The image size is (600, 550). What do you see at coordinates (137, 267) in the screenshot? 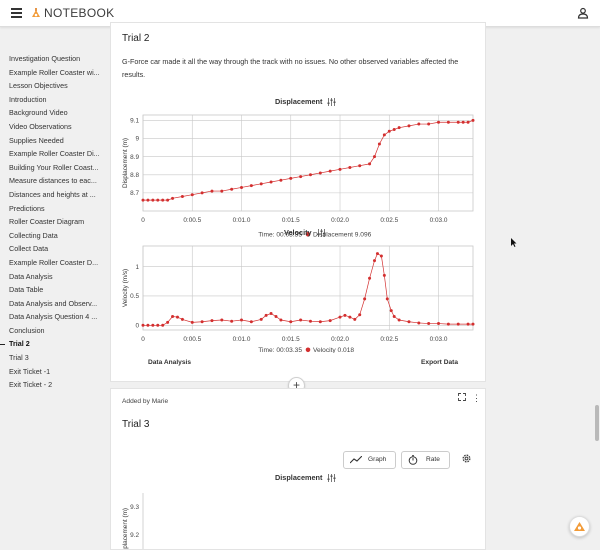
I see `y-tick-label: 1` at bounding box center [137, 267].